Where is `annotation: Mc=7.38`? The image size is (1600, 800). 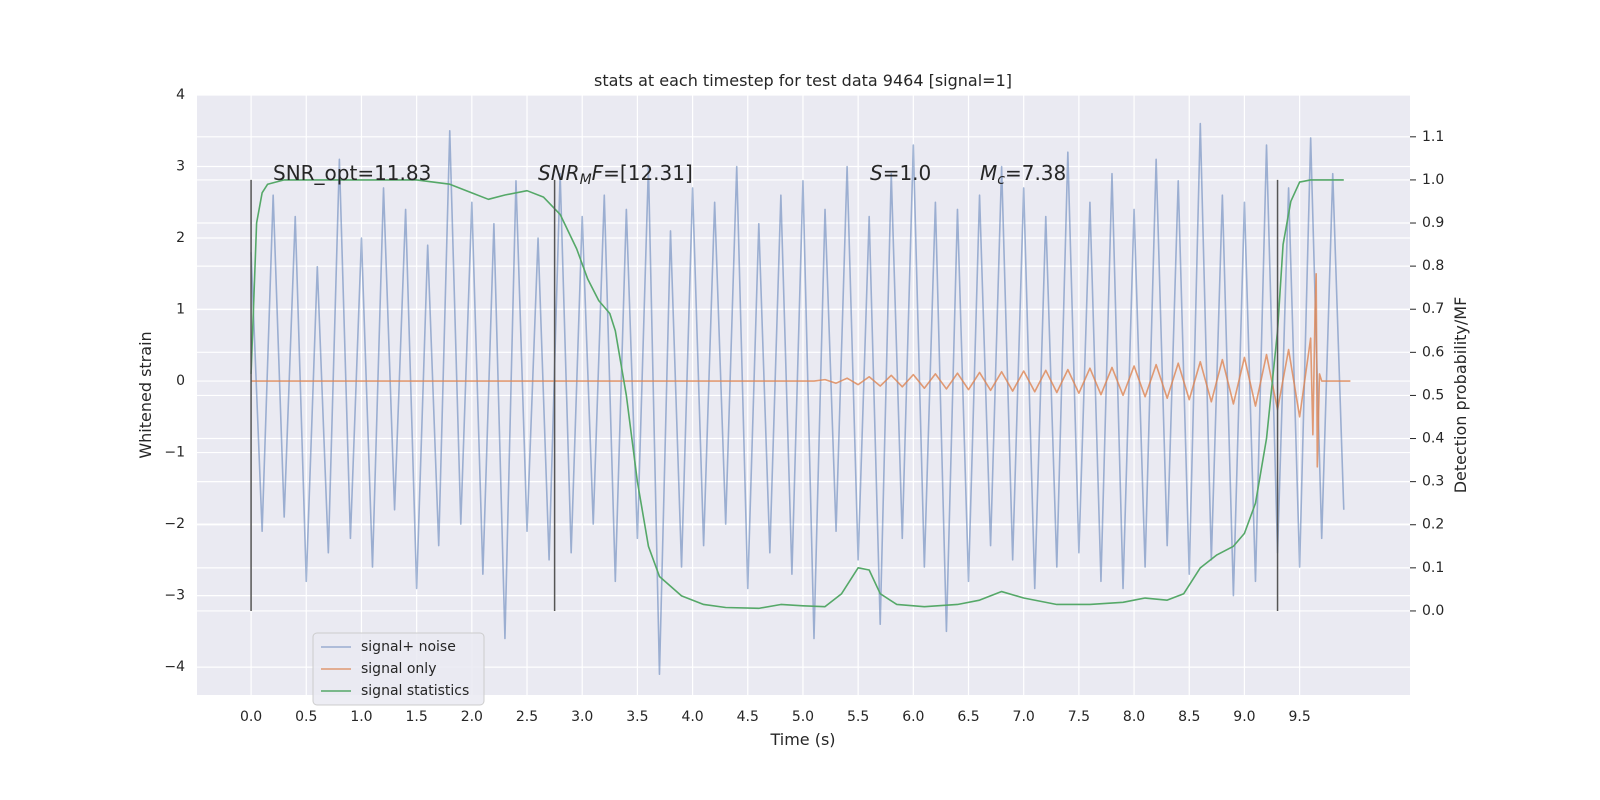 annotation: Mc=7.38 is located at coordinates (1023, 174).